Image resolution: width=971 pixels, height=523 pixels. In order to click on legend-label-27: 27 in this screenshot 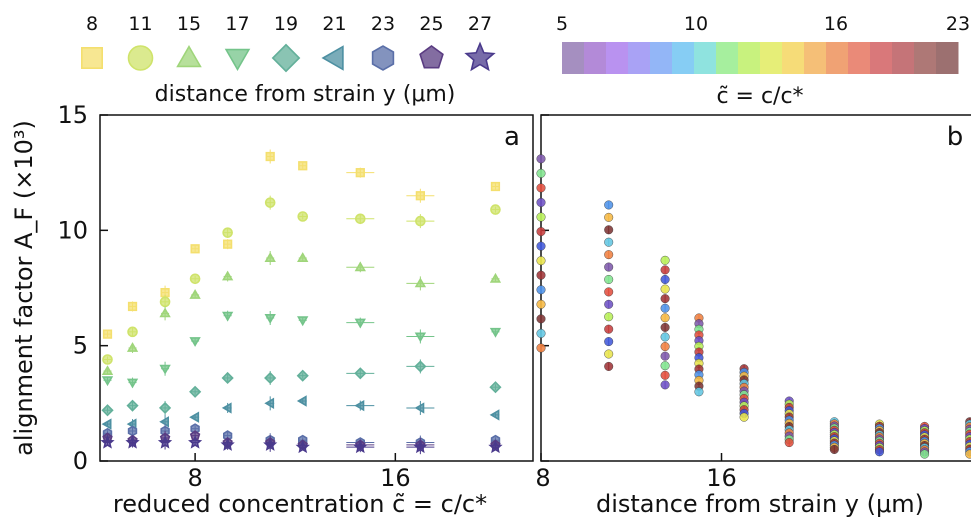, I will do `click(480, 24)`.